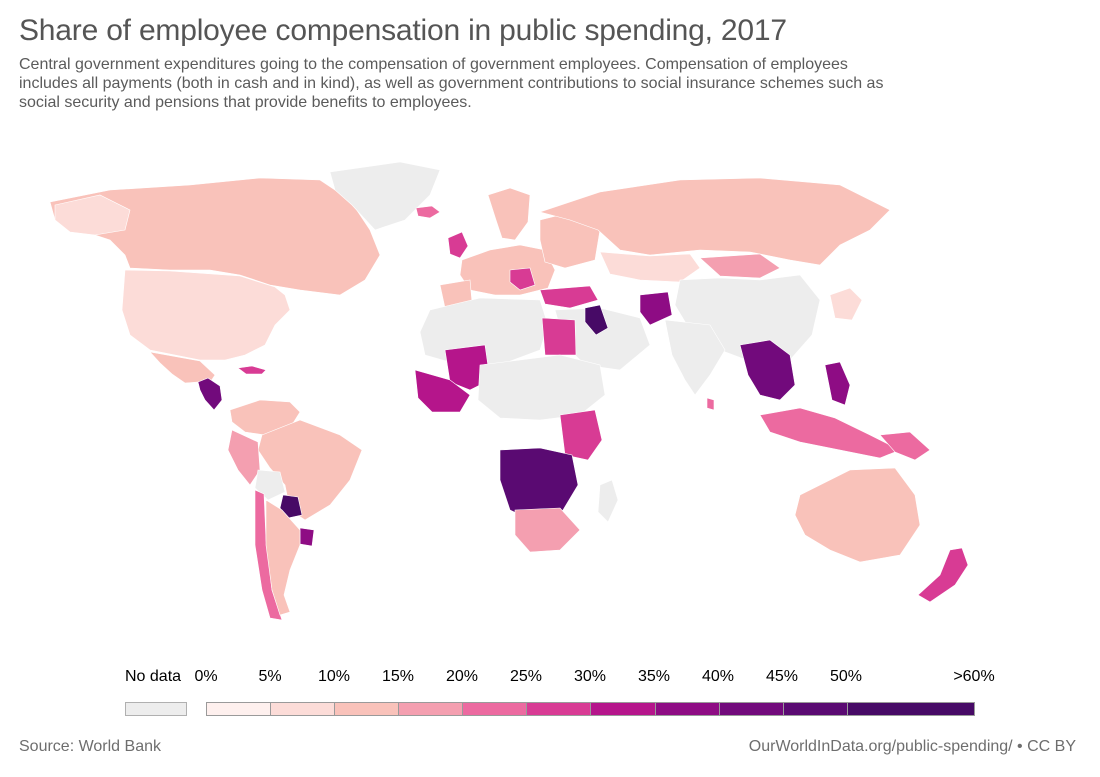 This screenshot has width=1100, height=777. Describe the element at coordinates (522, 279) in the screenshot. I see `region-balkans` at that location.